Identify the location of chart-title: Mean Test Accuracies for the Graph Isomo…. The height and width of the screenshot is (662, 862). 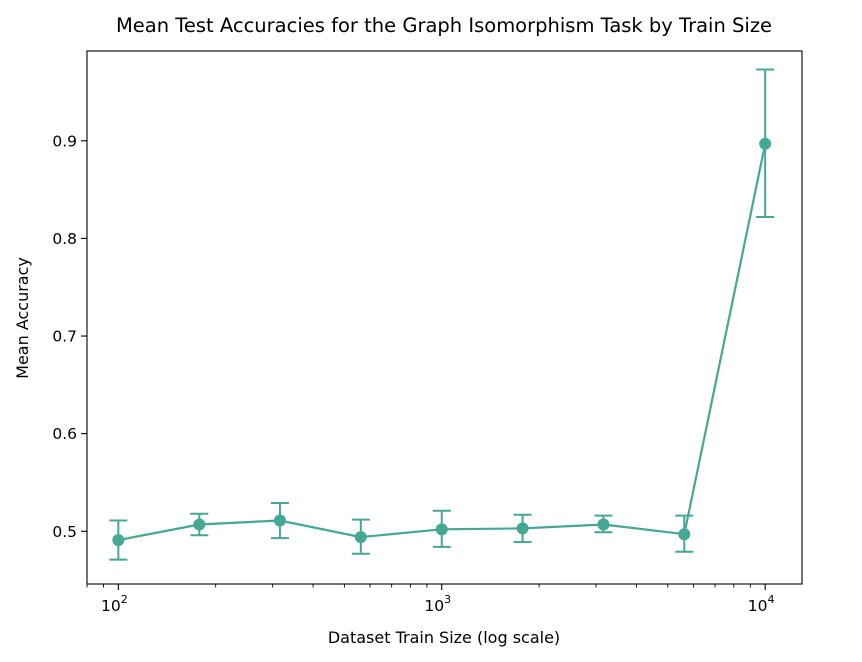
(444, 25).